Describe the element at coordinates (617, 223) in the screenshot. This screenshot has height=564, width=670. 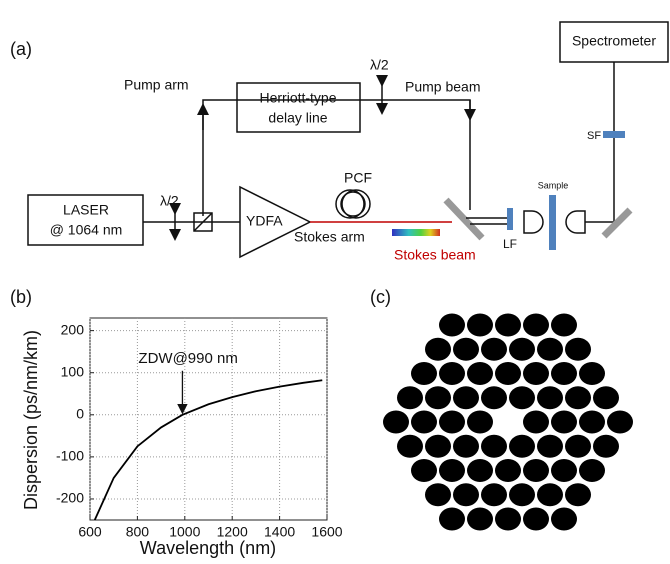
I see `mirror` at that location.